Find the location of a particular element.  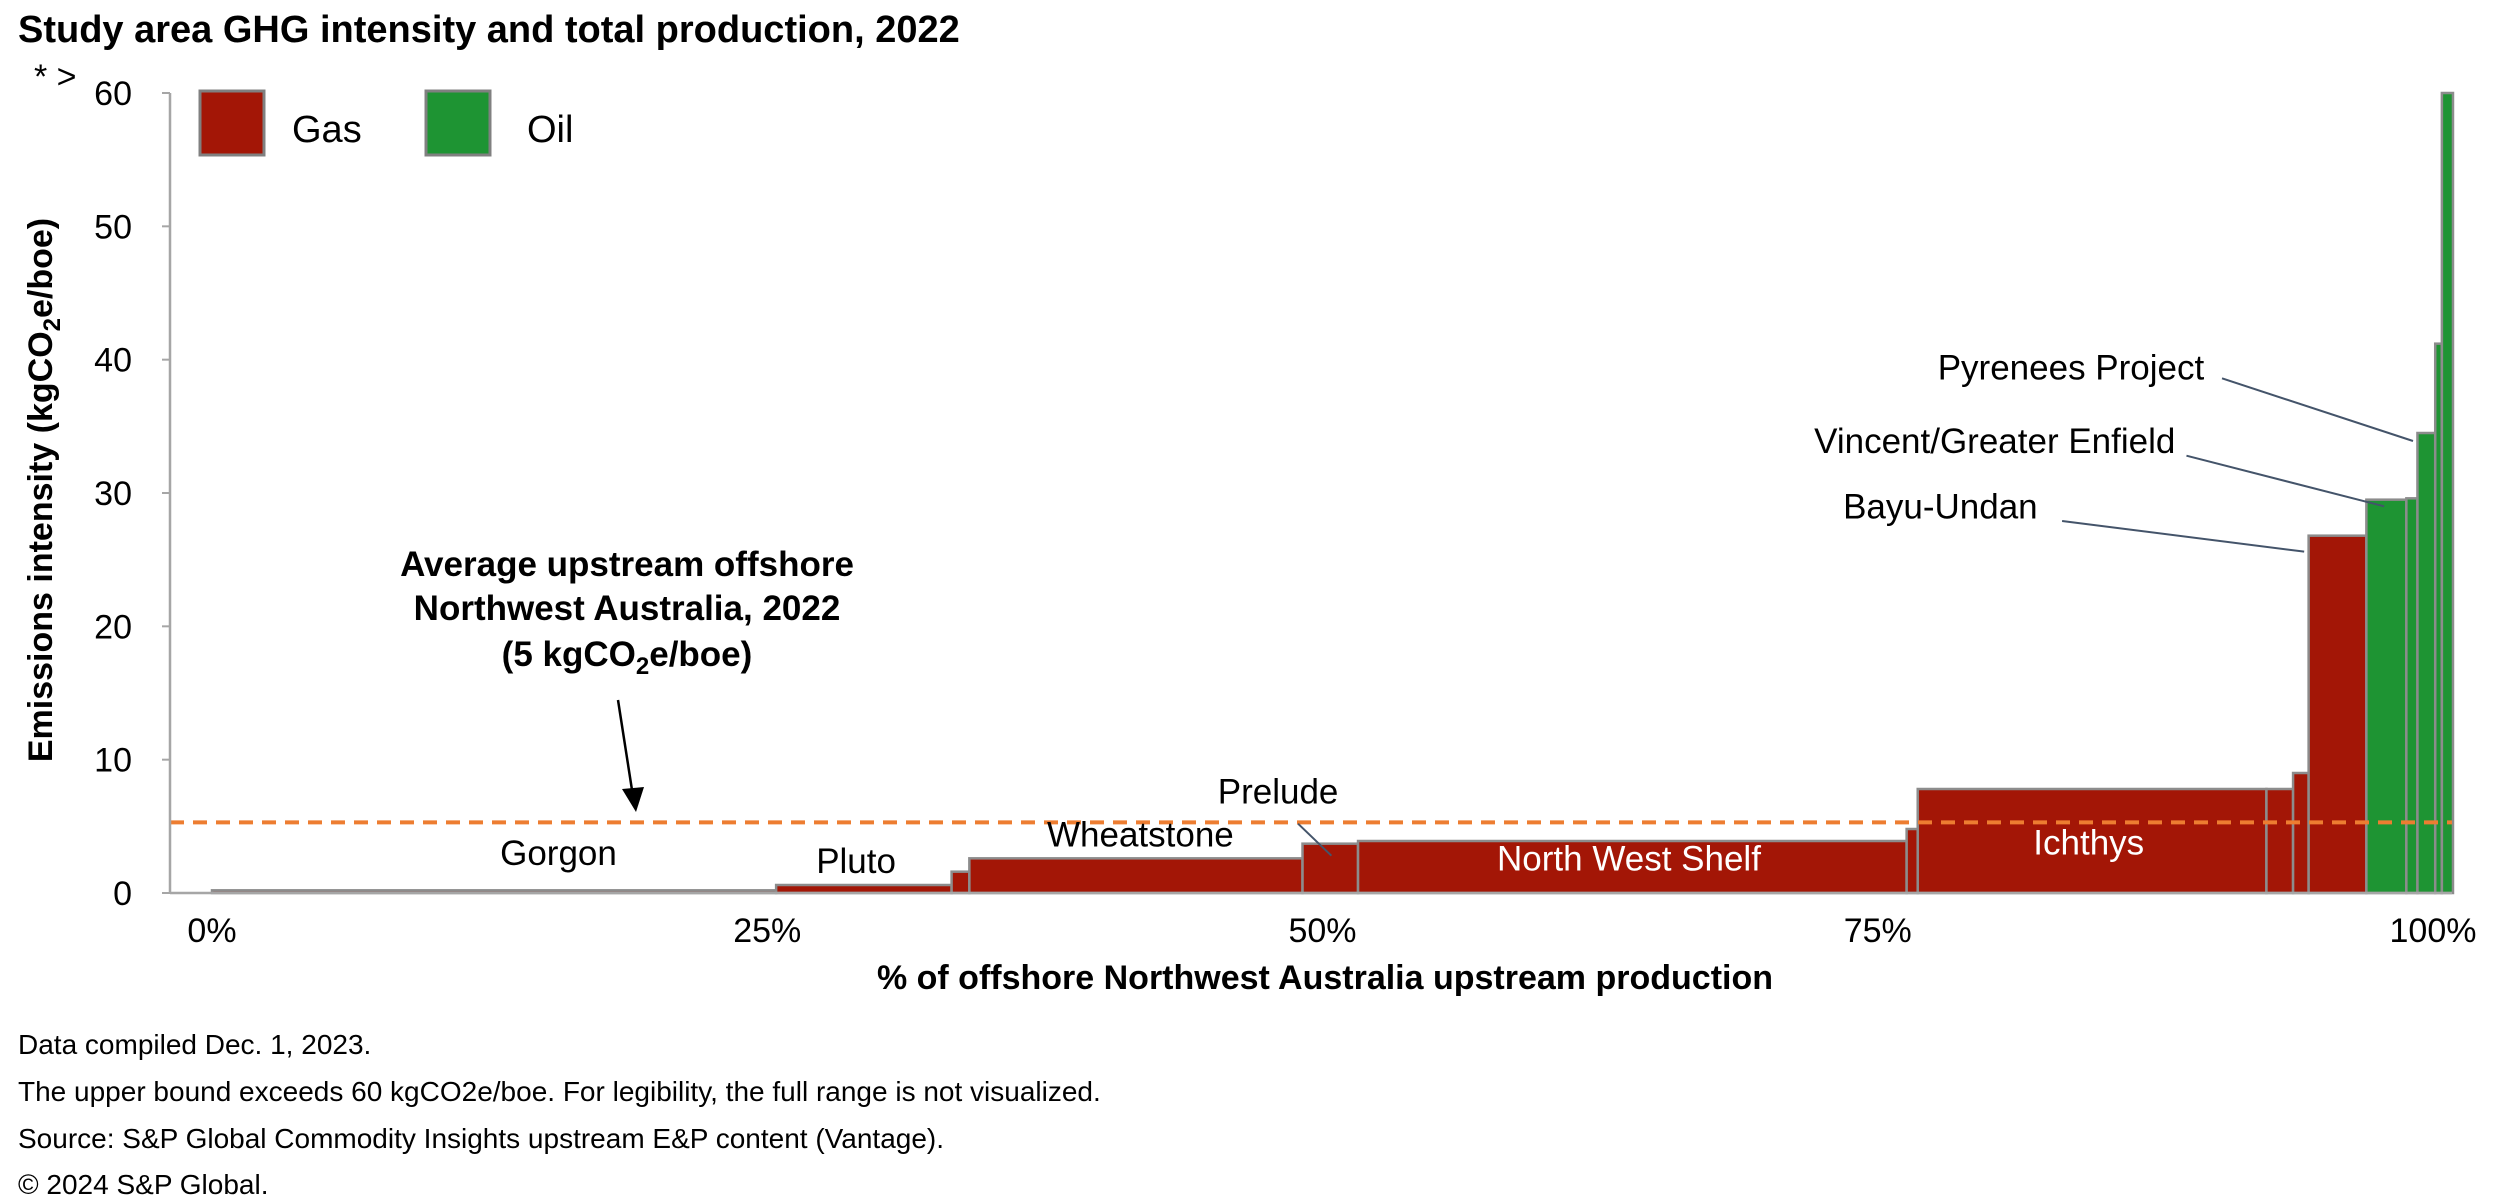

average-arrow-shaft is located at coordinates (625, 745).